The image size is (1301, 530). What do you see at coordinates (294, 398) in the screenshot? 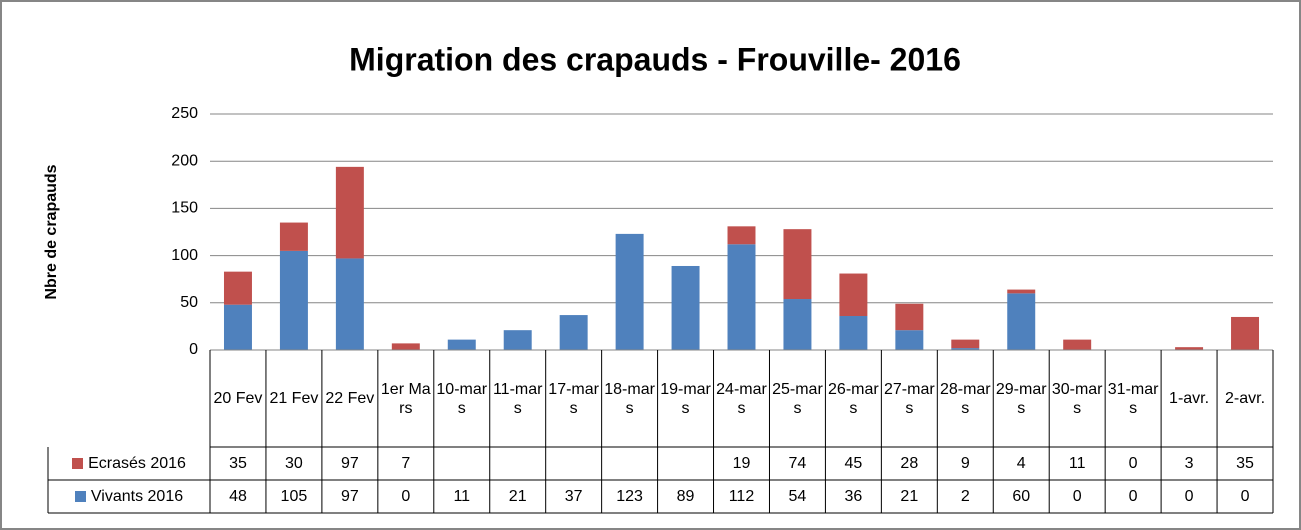
I see `x-tick-label: 21 Fev` at bounding box center [294, 398].